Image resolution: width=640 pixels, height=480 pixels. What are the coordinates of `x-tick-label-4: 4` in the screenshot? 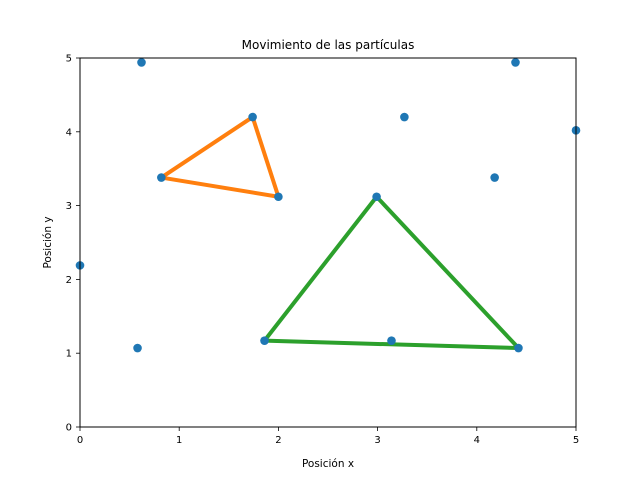 It's located at (477, 440).